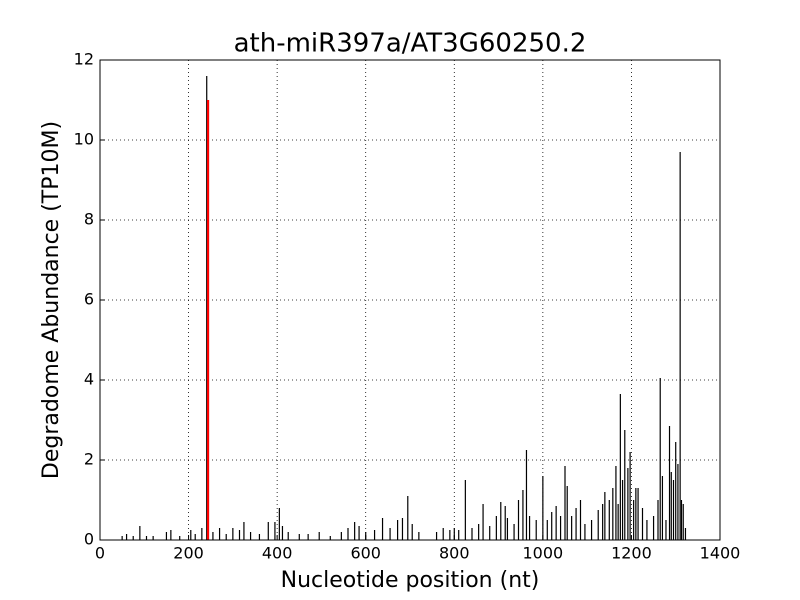 The width and height of the screenshot is (800, 600). Describe the element at coordinates (84, 139) in the screenshot. I see `y-tick-label: 10` at that location.